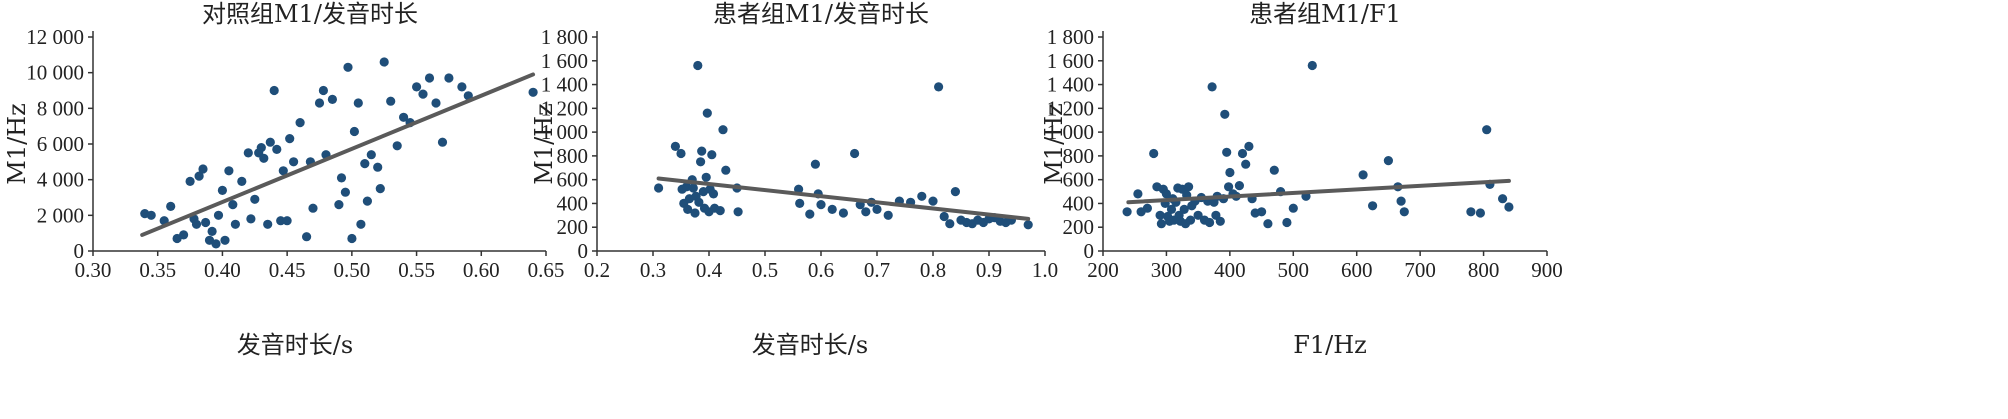 The height and width of the screenshot is (419, 2008). What do you see at coordinates (481, 270) in the screenshot?
I see `x-tick-label: 0.60` at bounding box center [481, 270].